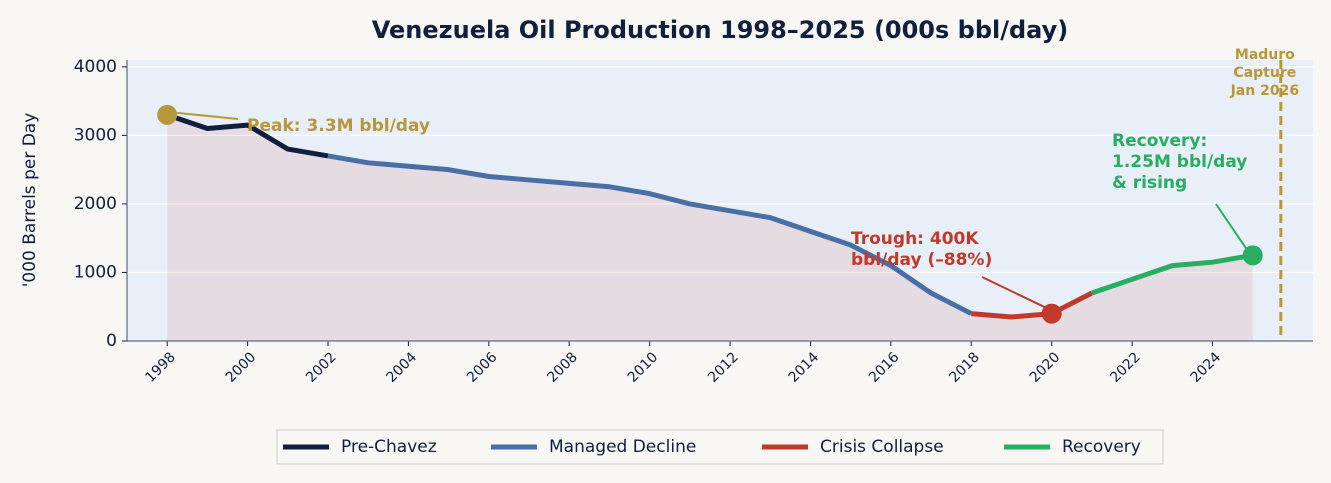 The image size is (1331, 483). I want to click on event-label: Maduro, so click(1265, 55).